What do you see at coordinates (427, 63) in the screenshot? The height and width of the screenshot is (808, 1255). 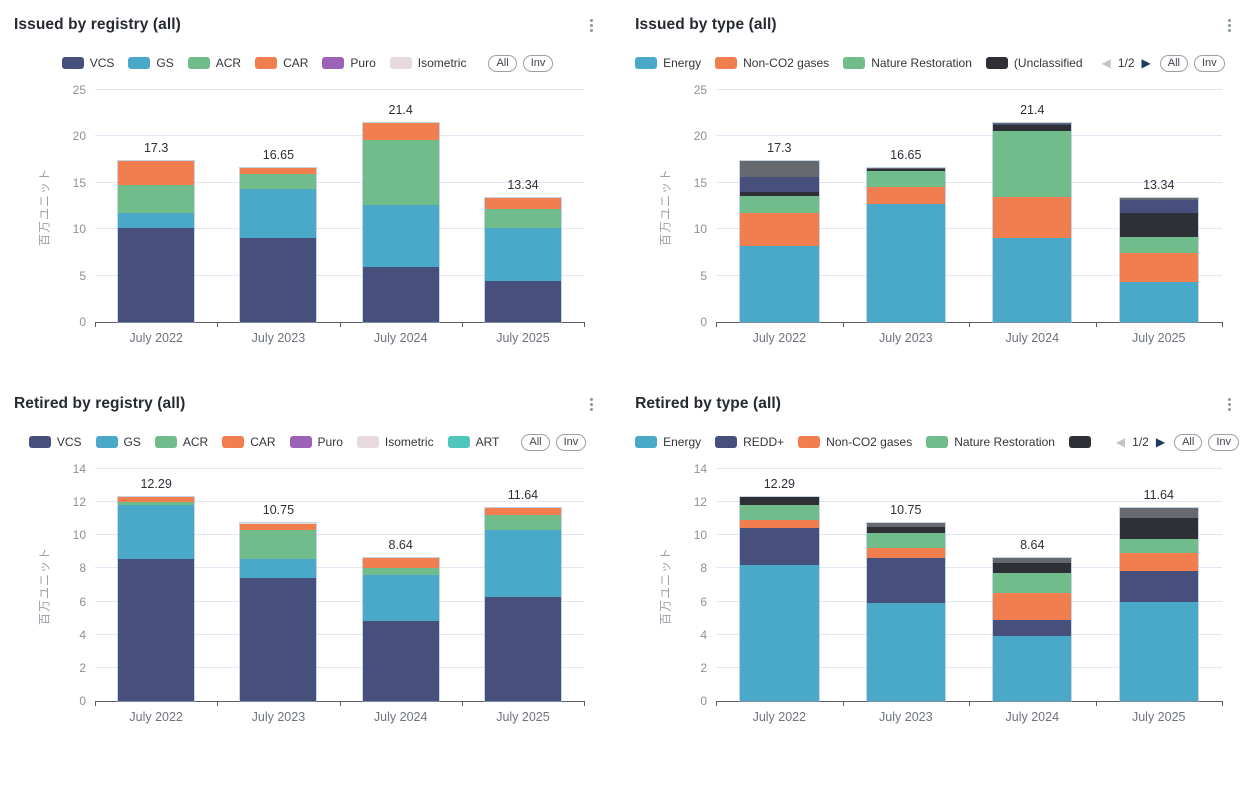 I see `legend-item-isometric: Isometric` at bounding box center [427, 63].